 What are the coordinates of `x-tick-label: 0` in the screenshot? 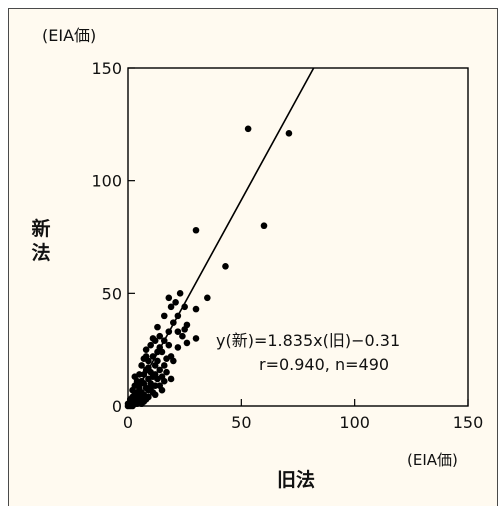 It's located at (128, 422).